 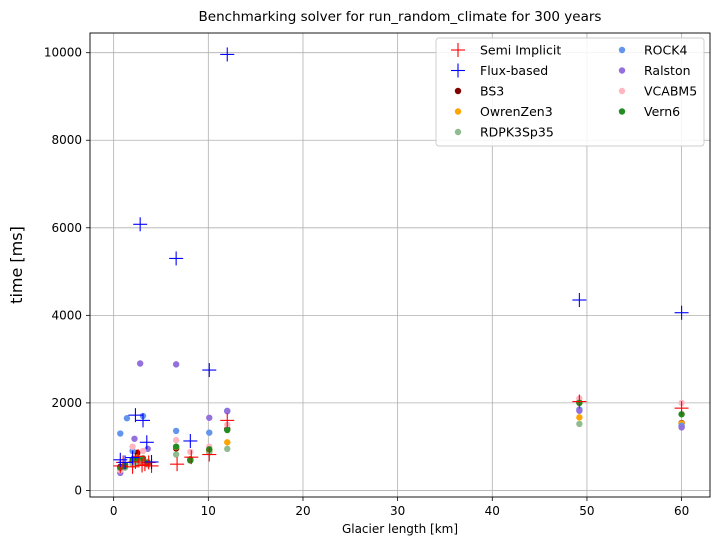 What do you see at coordinates (401, 446) in the screenshot?
I see `series-rdpk3sp35` at bounding box center [401, 446].